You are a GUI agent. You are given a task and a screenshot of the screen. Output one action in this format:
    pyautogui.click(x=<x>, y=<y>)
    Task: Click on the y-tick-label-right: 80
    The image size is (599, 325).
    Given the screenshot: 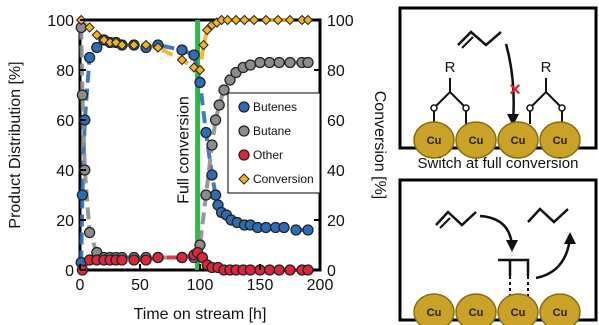 What is the action you would take?
    pyautogui.click(x=336, y=71)
    